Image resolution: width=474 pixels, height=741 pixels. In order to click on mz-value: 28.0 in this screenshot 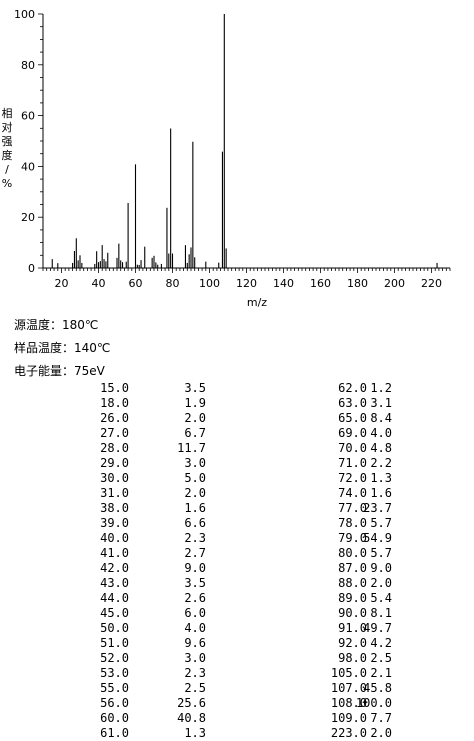, I will do `click(114, 448)`.